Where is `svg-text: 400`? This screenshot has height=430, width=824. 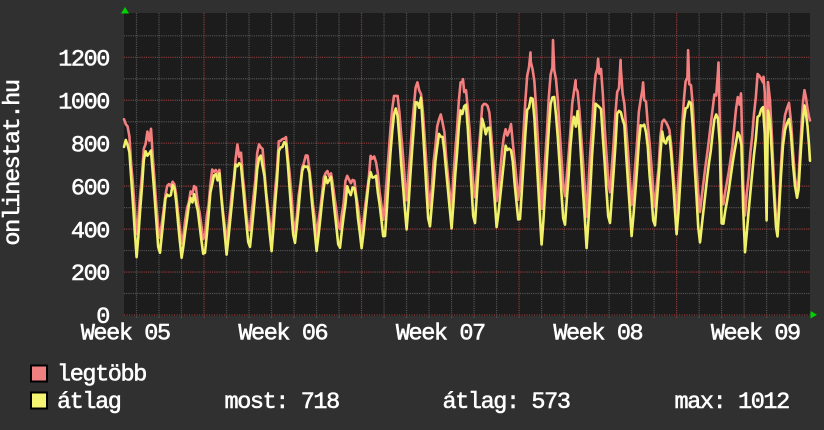 svg-text: 400 is located at coordinates (90, 231).